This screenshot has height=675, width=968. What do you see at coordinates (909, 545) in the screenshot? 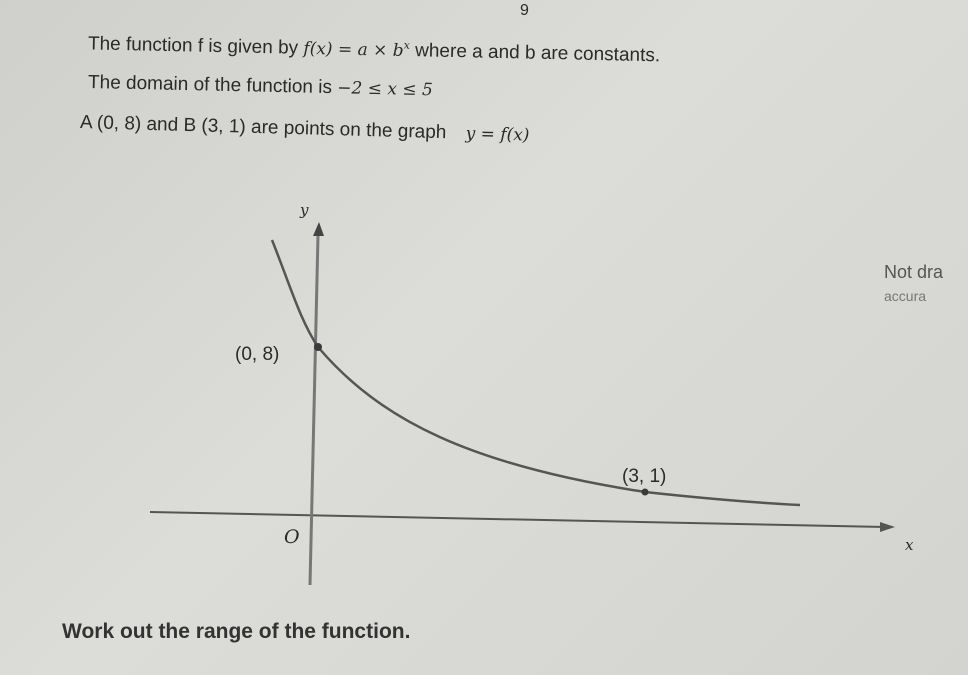
I see `x-label: x` at bounding box center [909, 545].